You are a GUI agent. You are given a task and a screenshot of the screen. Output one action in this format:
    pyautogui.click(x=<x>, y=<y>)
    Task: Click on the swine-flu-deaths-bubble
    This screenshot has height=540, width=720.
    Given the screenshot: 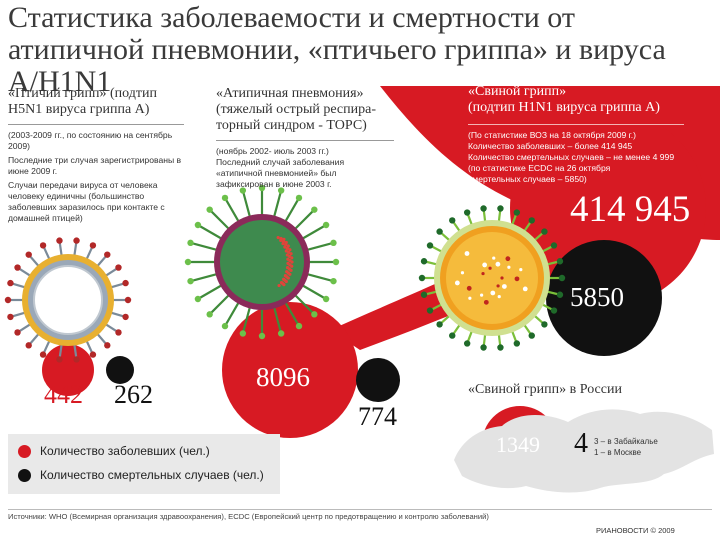 What is the action you would take?
    pyautogui.click(x=604, y=298)
    